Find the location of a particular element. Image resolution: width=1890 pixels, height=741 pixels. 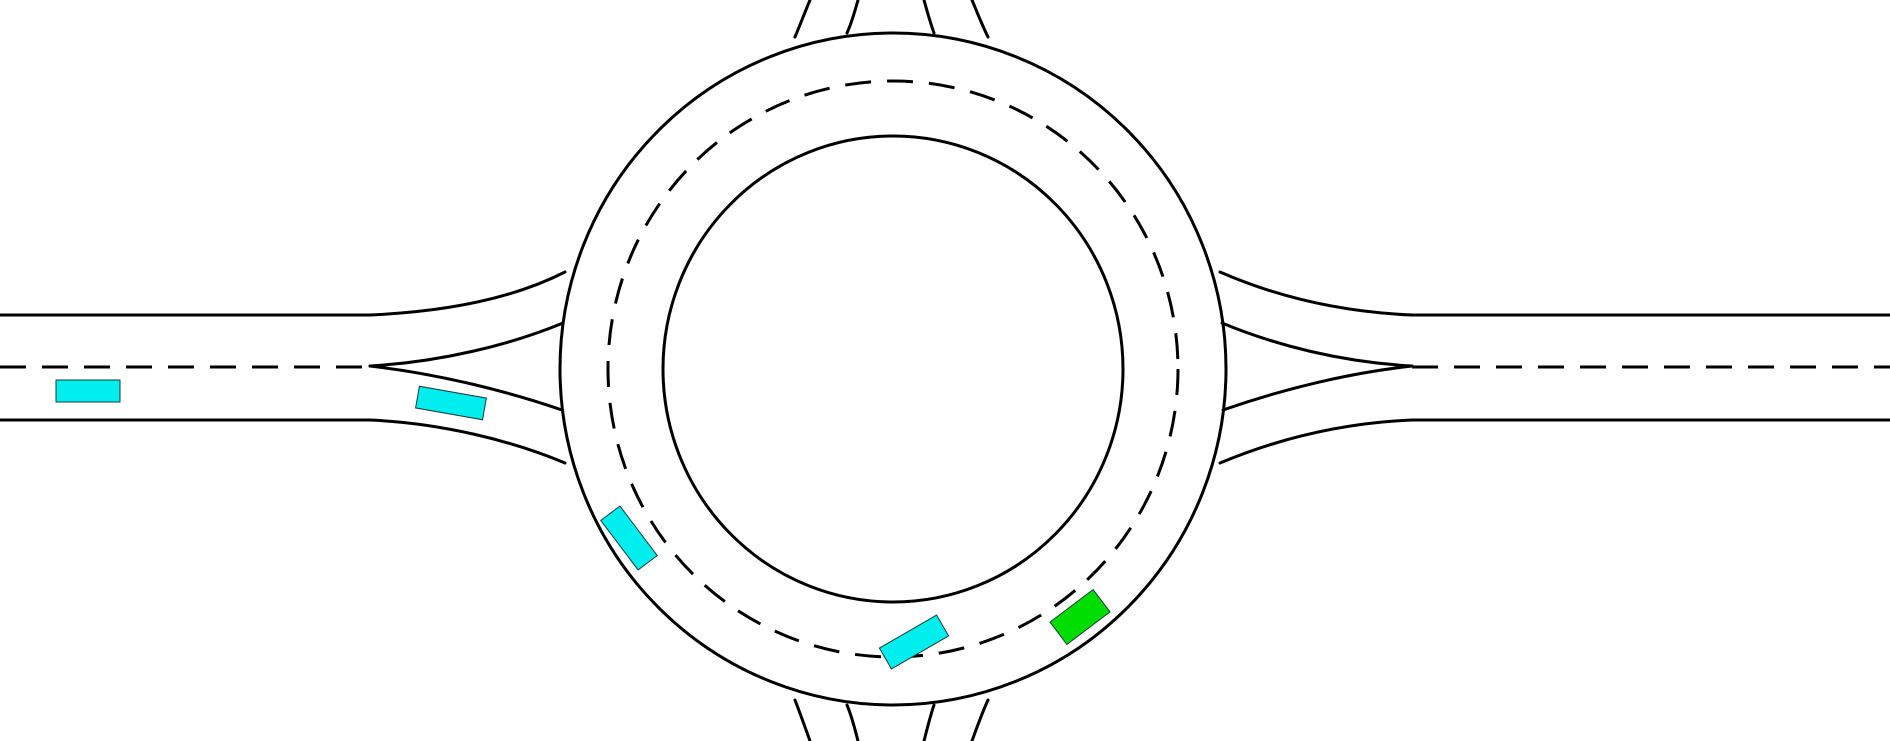

north-road-left-outer is located at coordinates (802, 19).